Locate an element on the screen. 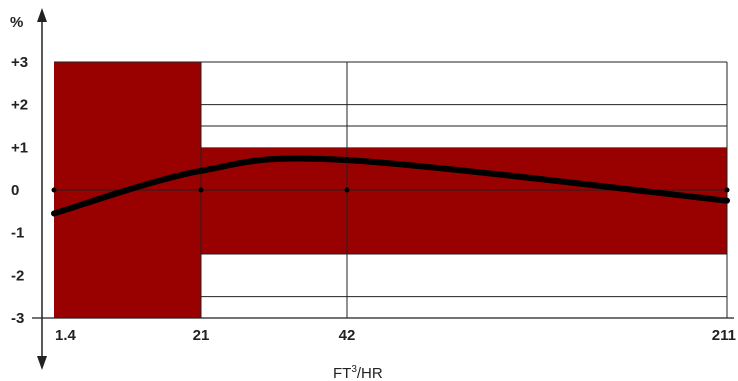 Image resolution: width=738 pixels, height=381 pixels. accuracy-curve-group is located at coordinates (390, 186).